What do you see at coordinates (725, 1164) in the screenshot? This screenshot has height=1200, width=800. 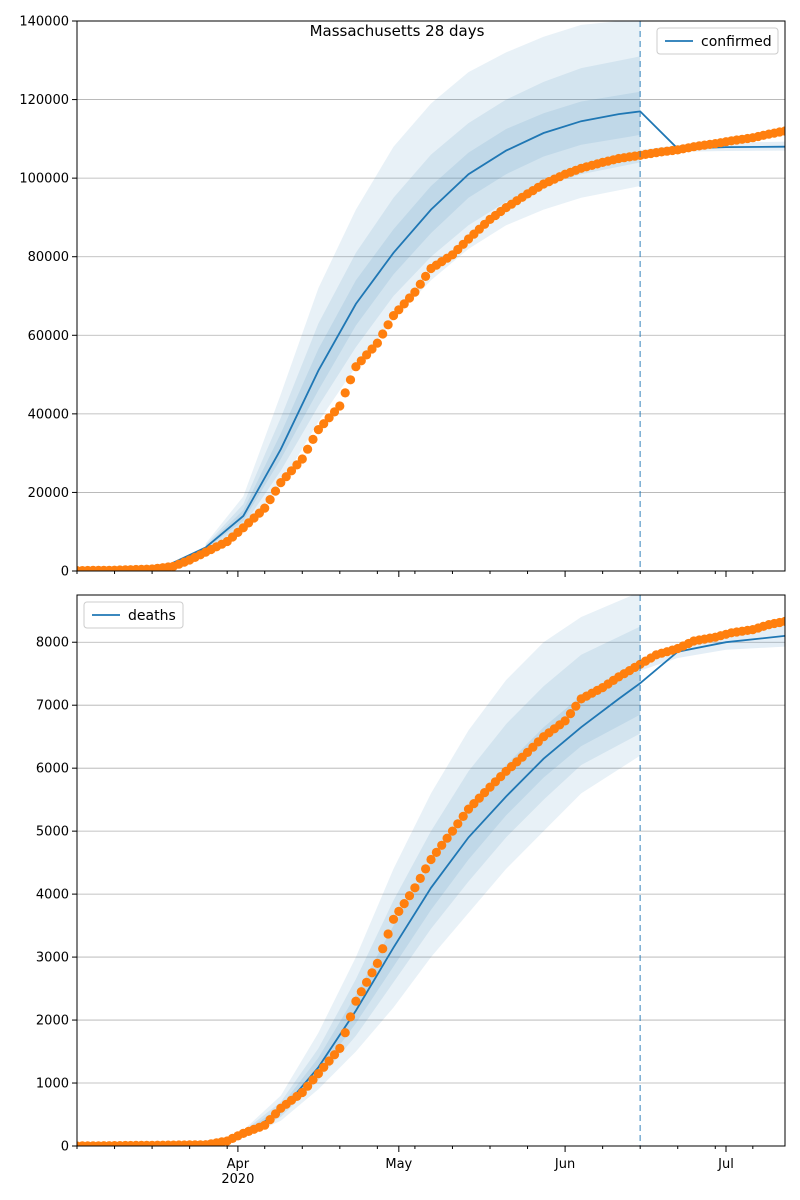 I see `x-tick-label: Jul` at bounding box center [725, 1164].